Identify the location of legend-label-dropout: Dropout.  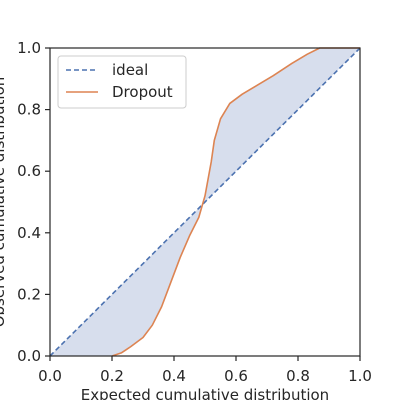
(142, 92).